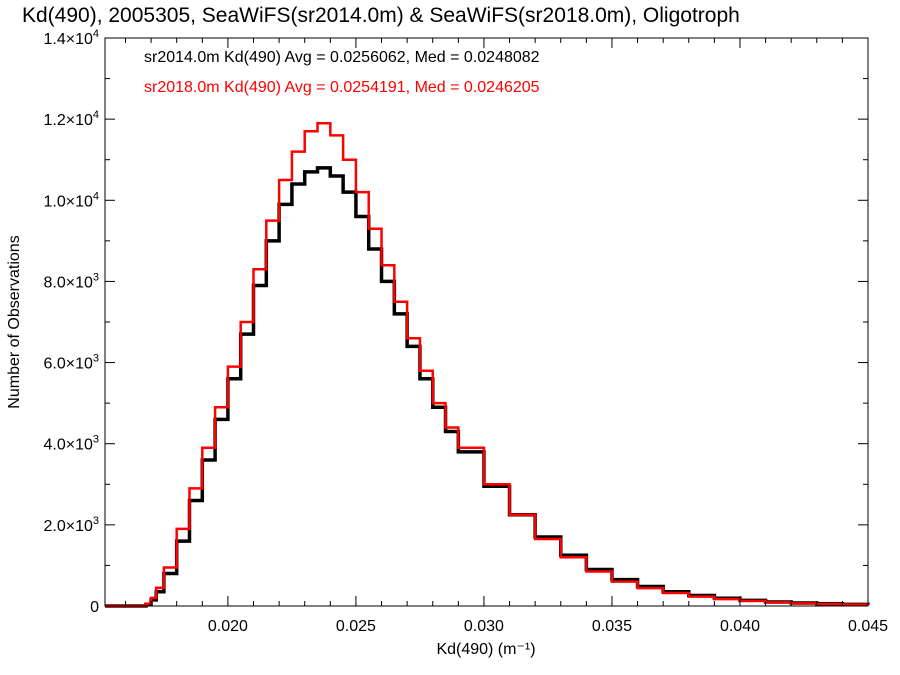 This screenshot has height=675, width=900. What do you see at coordinates (71, 119) in the screenshot?
I see `y-tick-label: 1.2×10⁴` at bounding box center [71, 119].